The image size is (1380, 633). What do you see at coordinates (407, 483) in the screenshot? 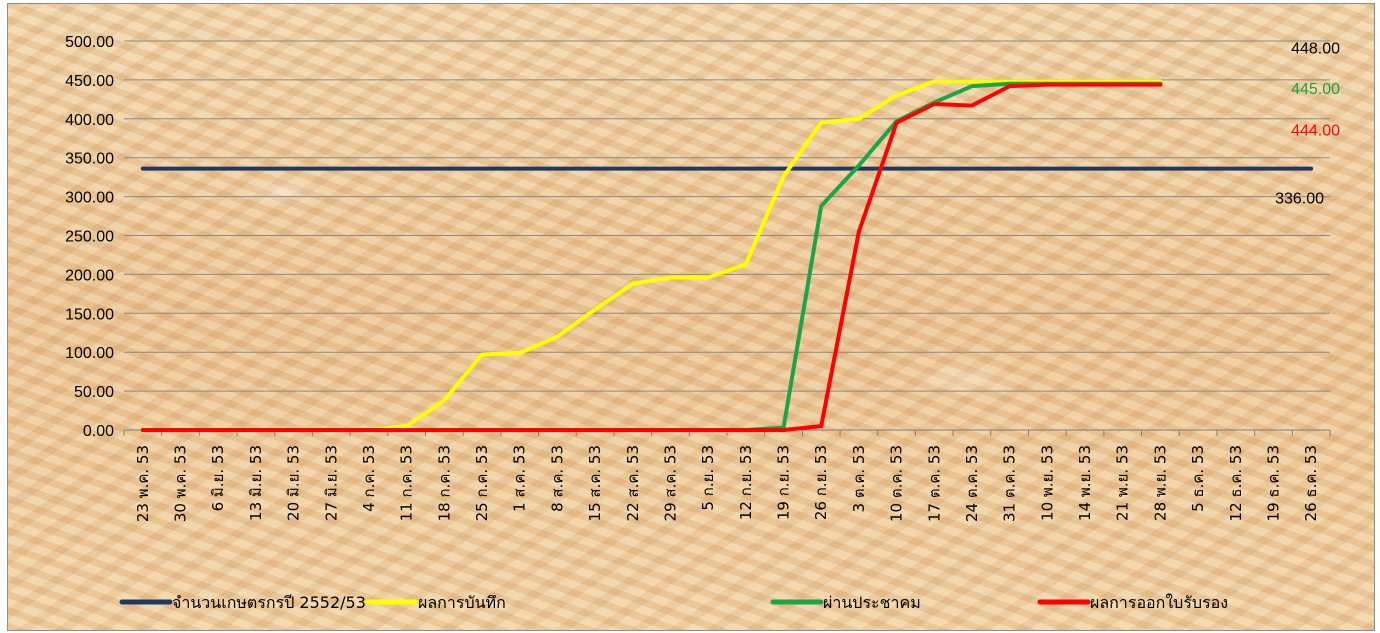
I see `x-tick-label: 11 ก.ค. 53` at bounding box center [407, 483].